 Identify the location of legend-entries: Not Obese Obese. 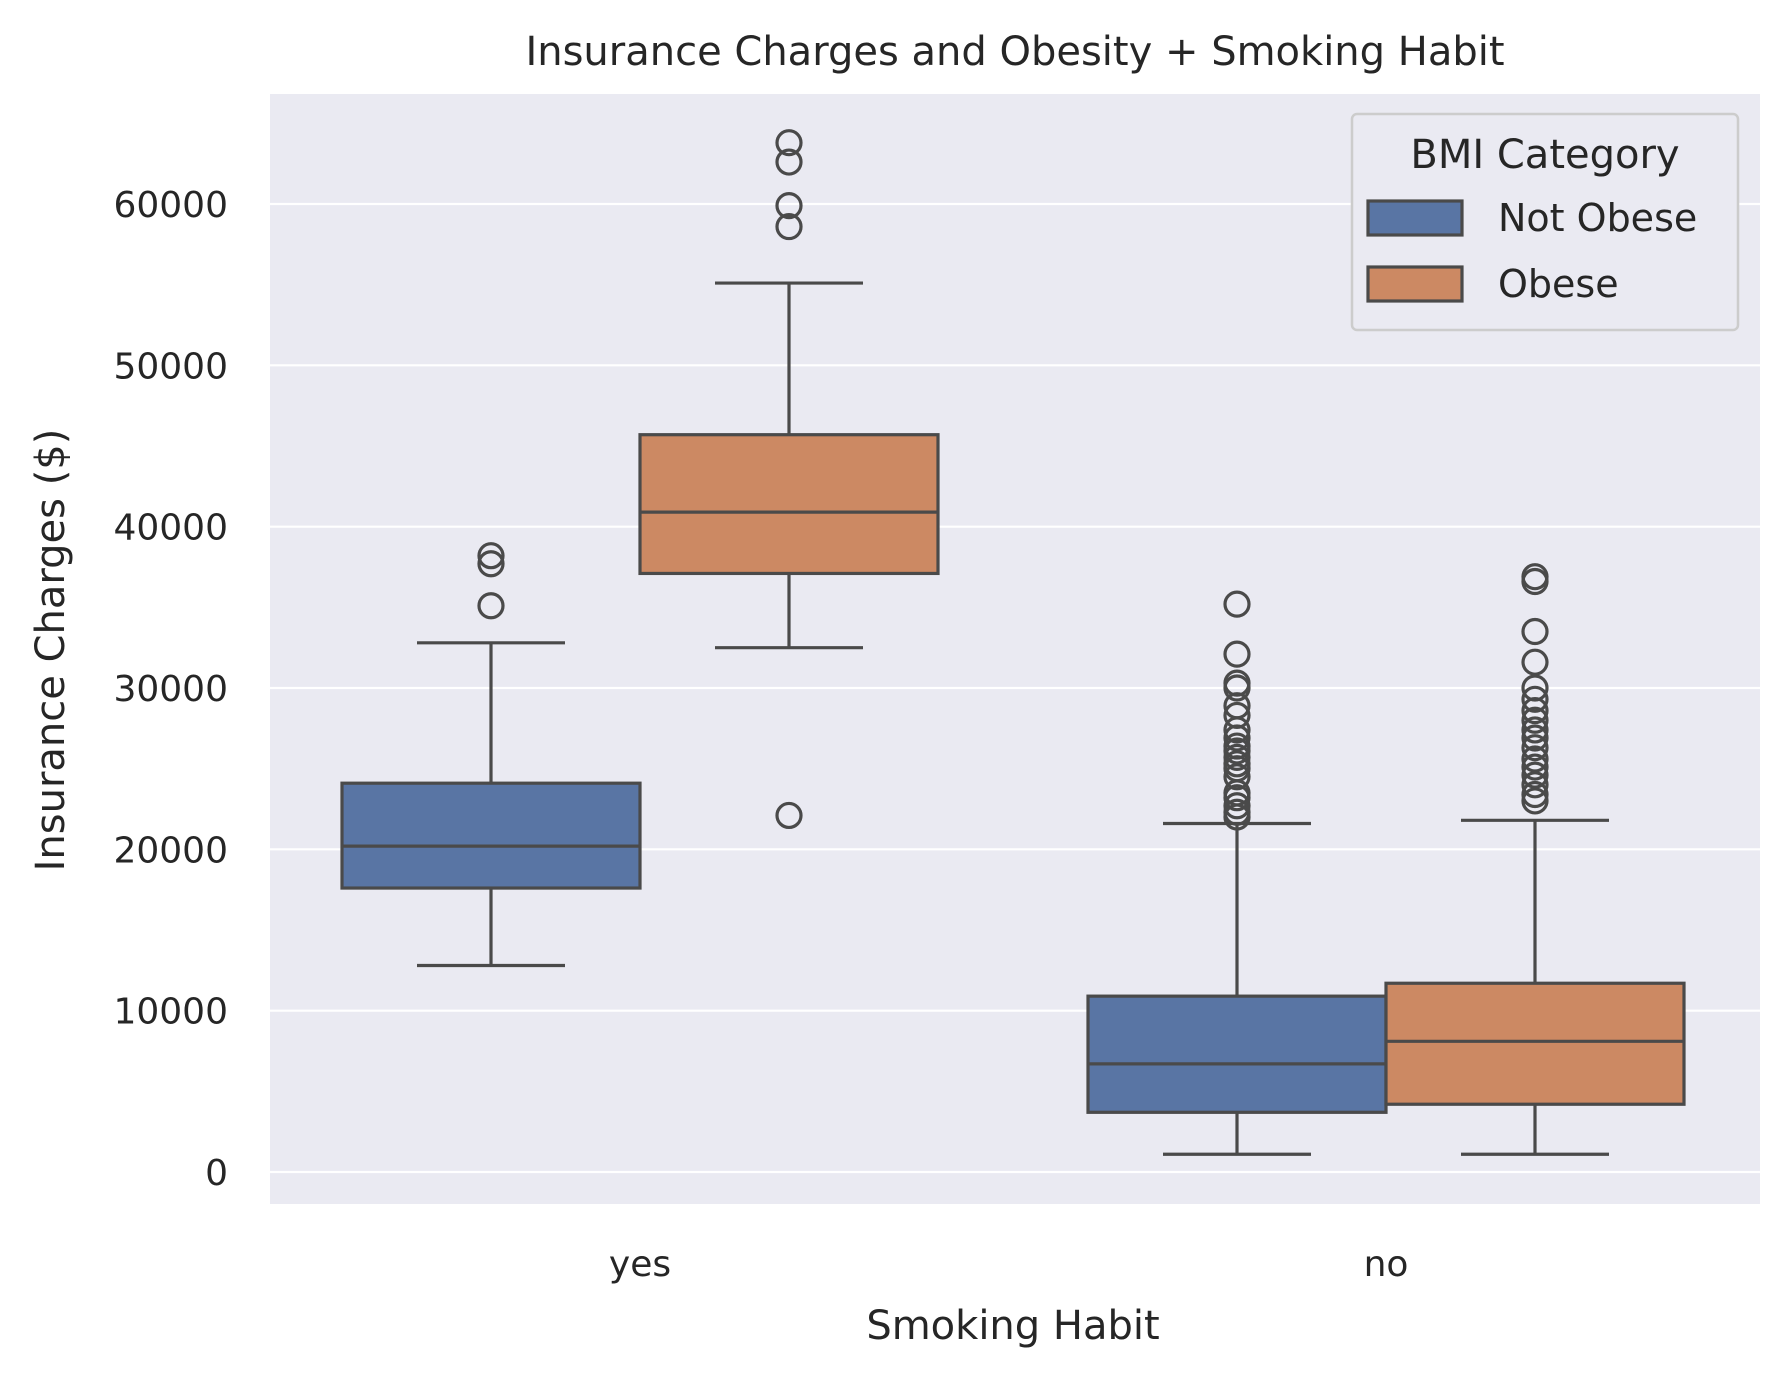
(1531, 251).